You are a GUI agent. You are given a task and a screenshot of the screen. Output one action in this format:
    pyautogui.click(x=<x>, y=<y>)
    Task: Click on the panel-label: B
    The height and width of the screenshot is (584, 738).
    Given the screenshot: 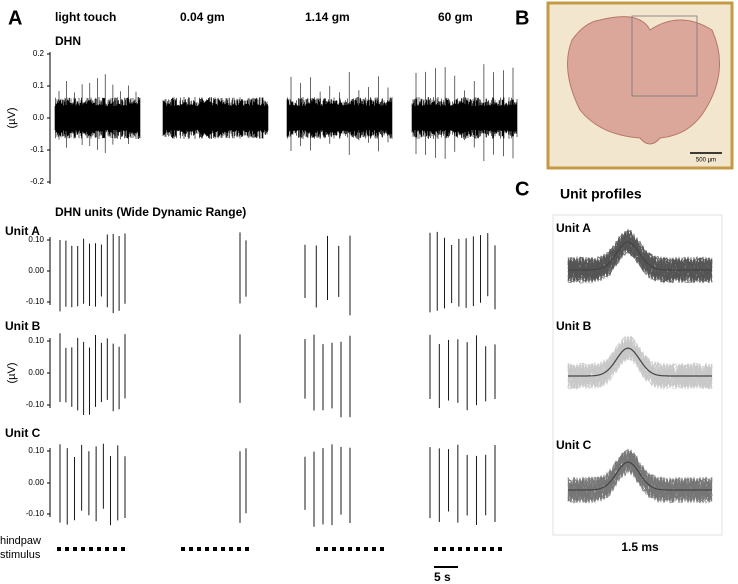 What is the action you would take?
    pyautogui.click(x=522, y=18)
    